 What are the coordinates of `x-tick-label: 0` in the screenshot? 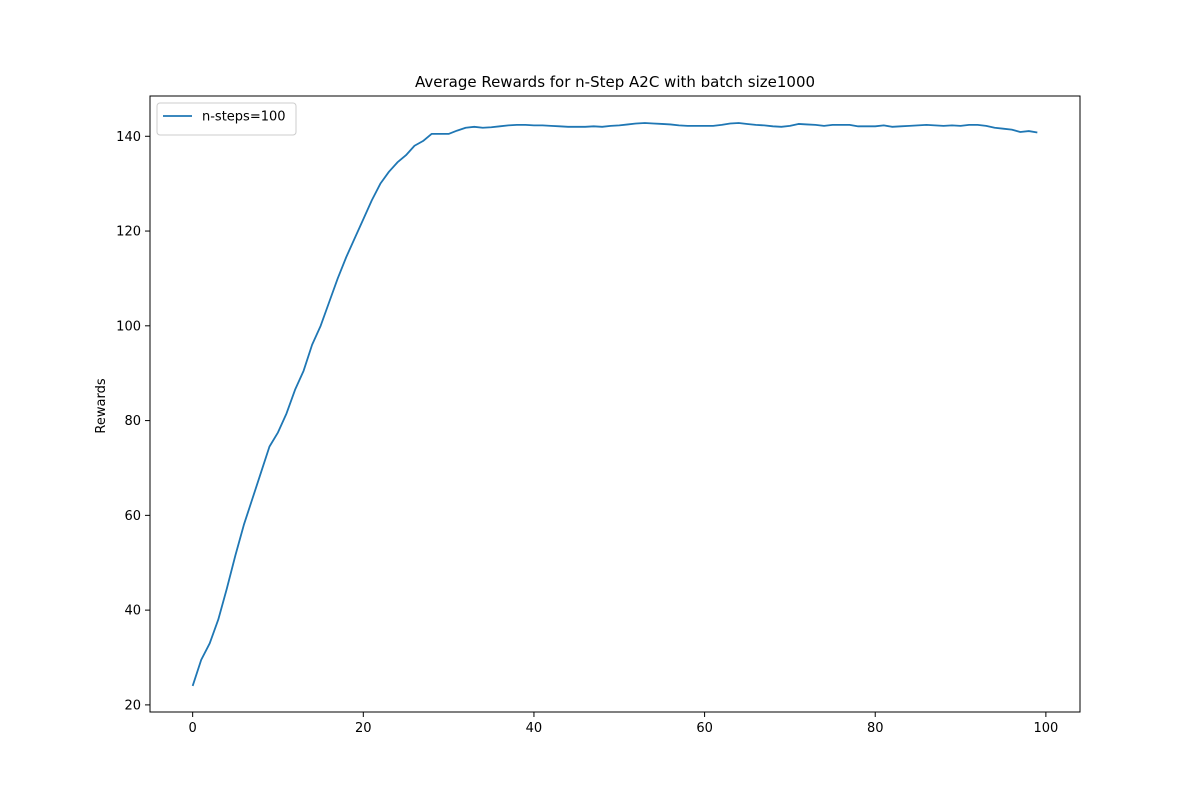 It's located at (193, 728).